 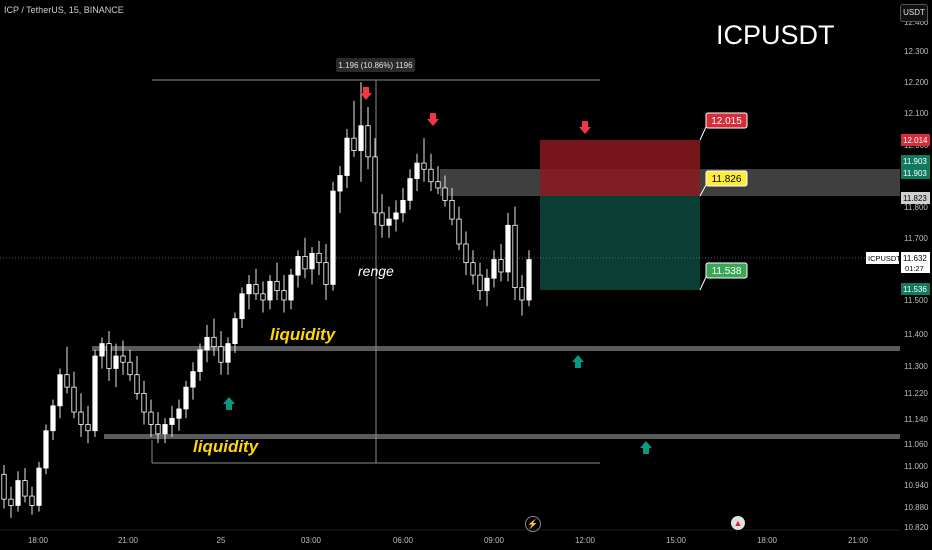 I want to click on tag-11536: 11.536, so click(x=915, y=289).